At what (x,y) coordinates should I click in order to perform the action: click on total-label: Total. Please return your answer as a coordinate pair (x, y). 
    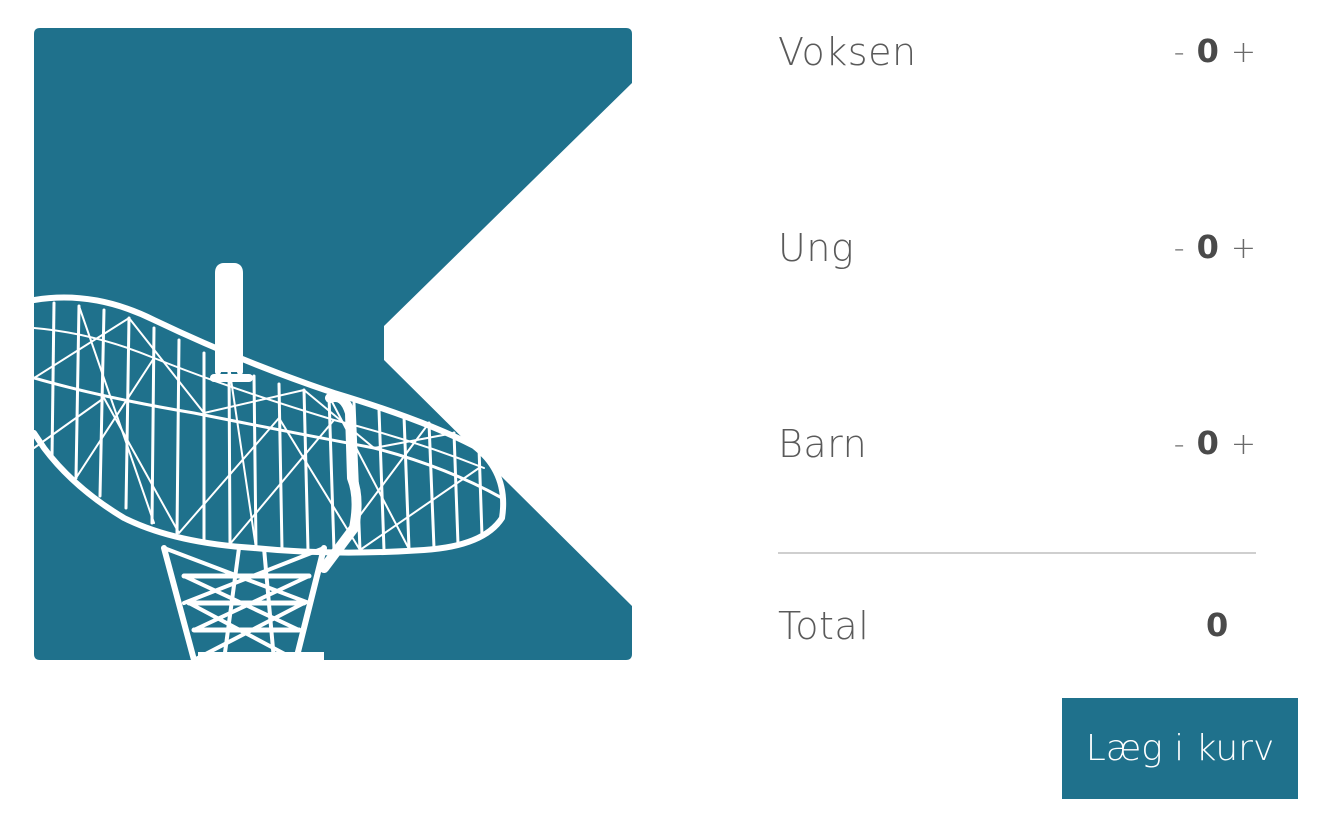
    Looking at the image, I should click on (824, 626).